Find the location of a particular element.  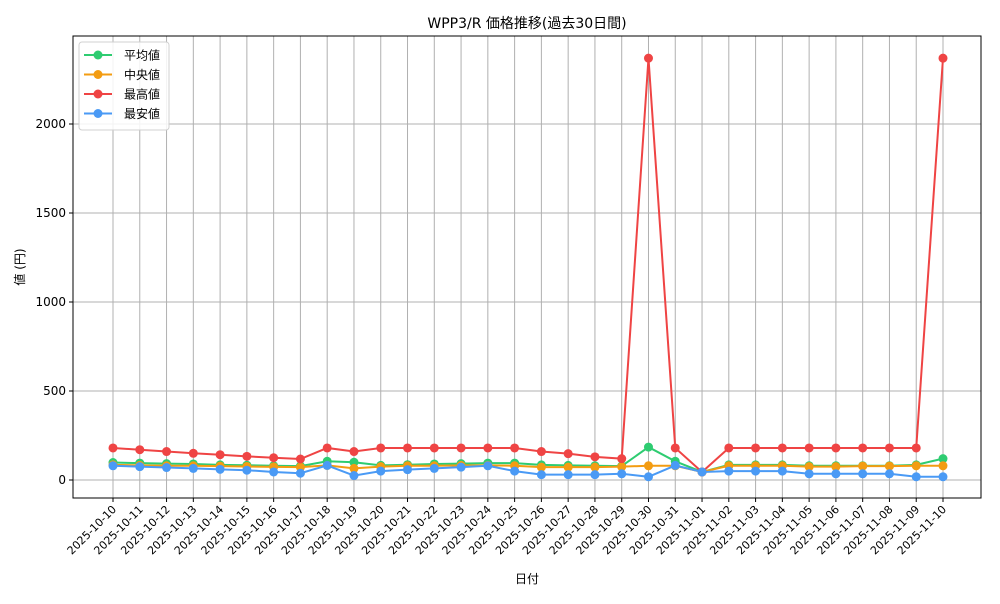

legend-item: 最安値 is located at coordinates (122, 113).